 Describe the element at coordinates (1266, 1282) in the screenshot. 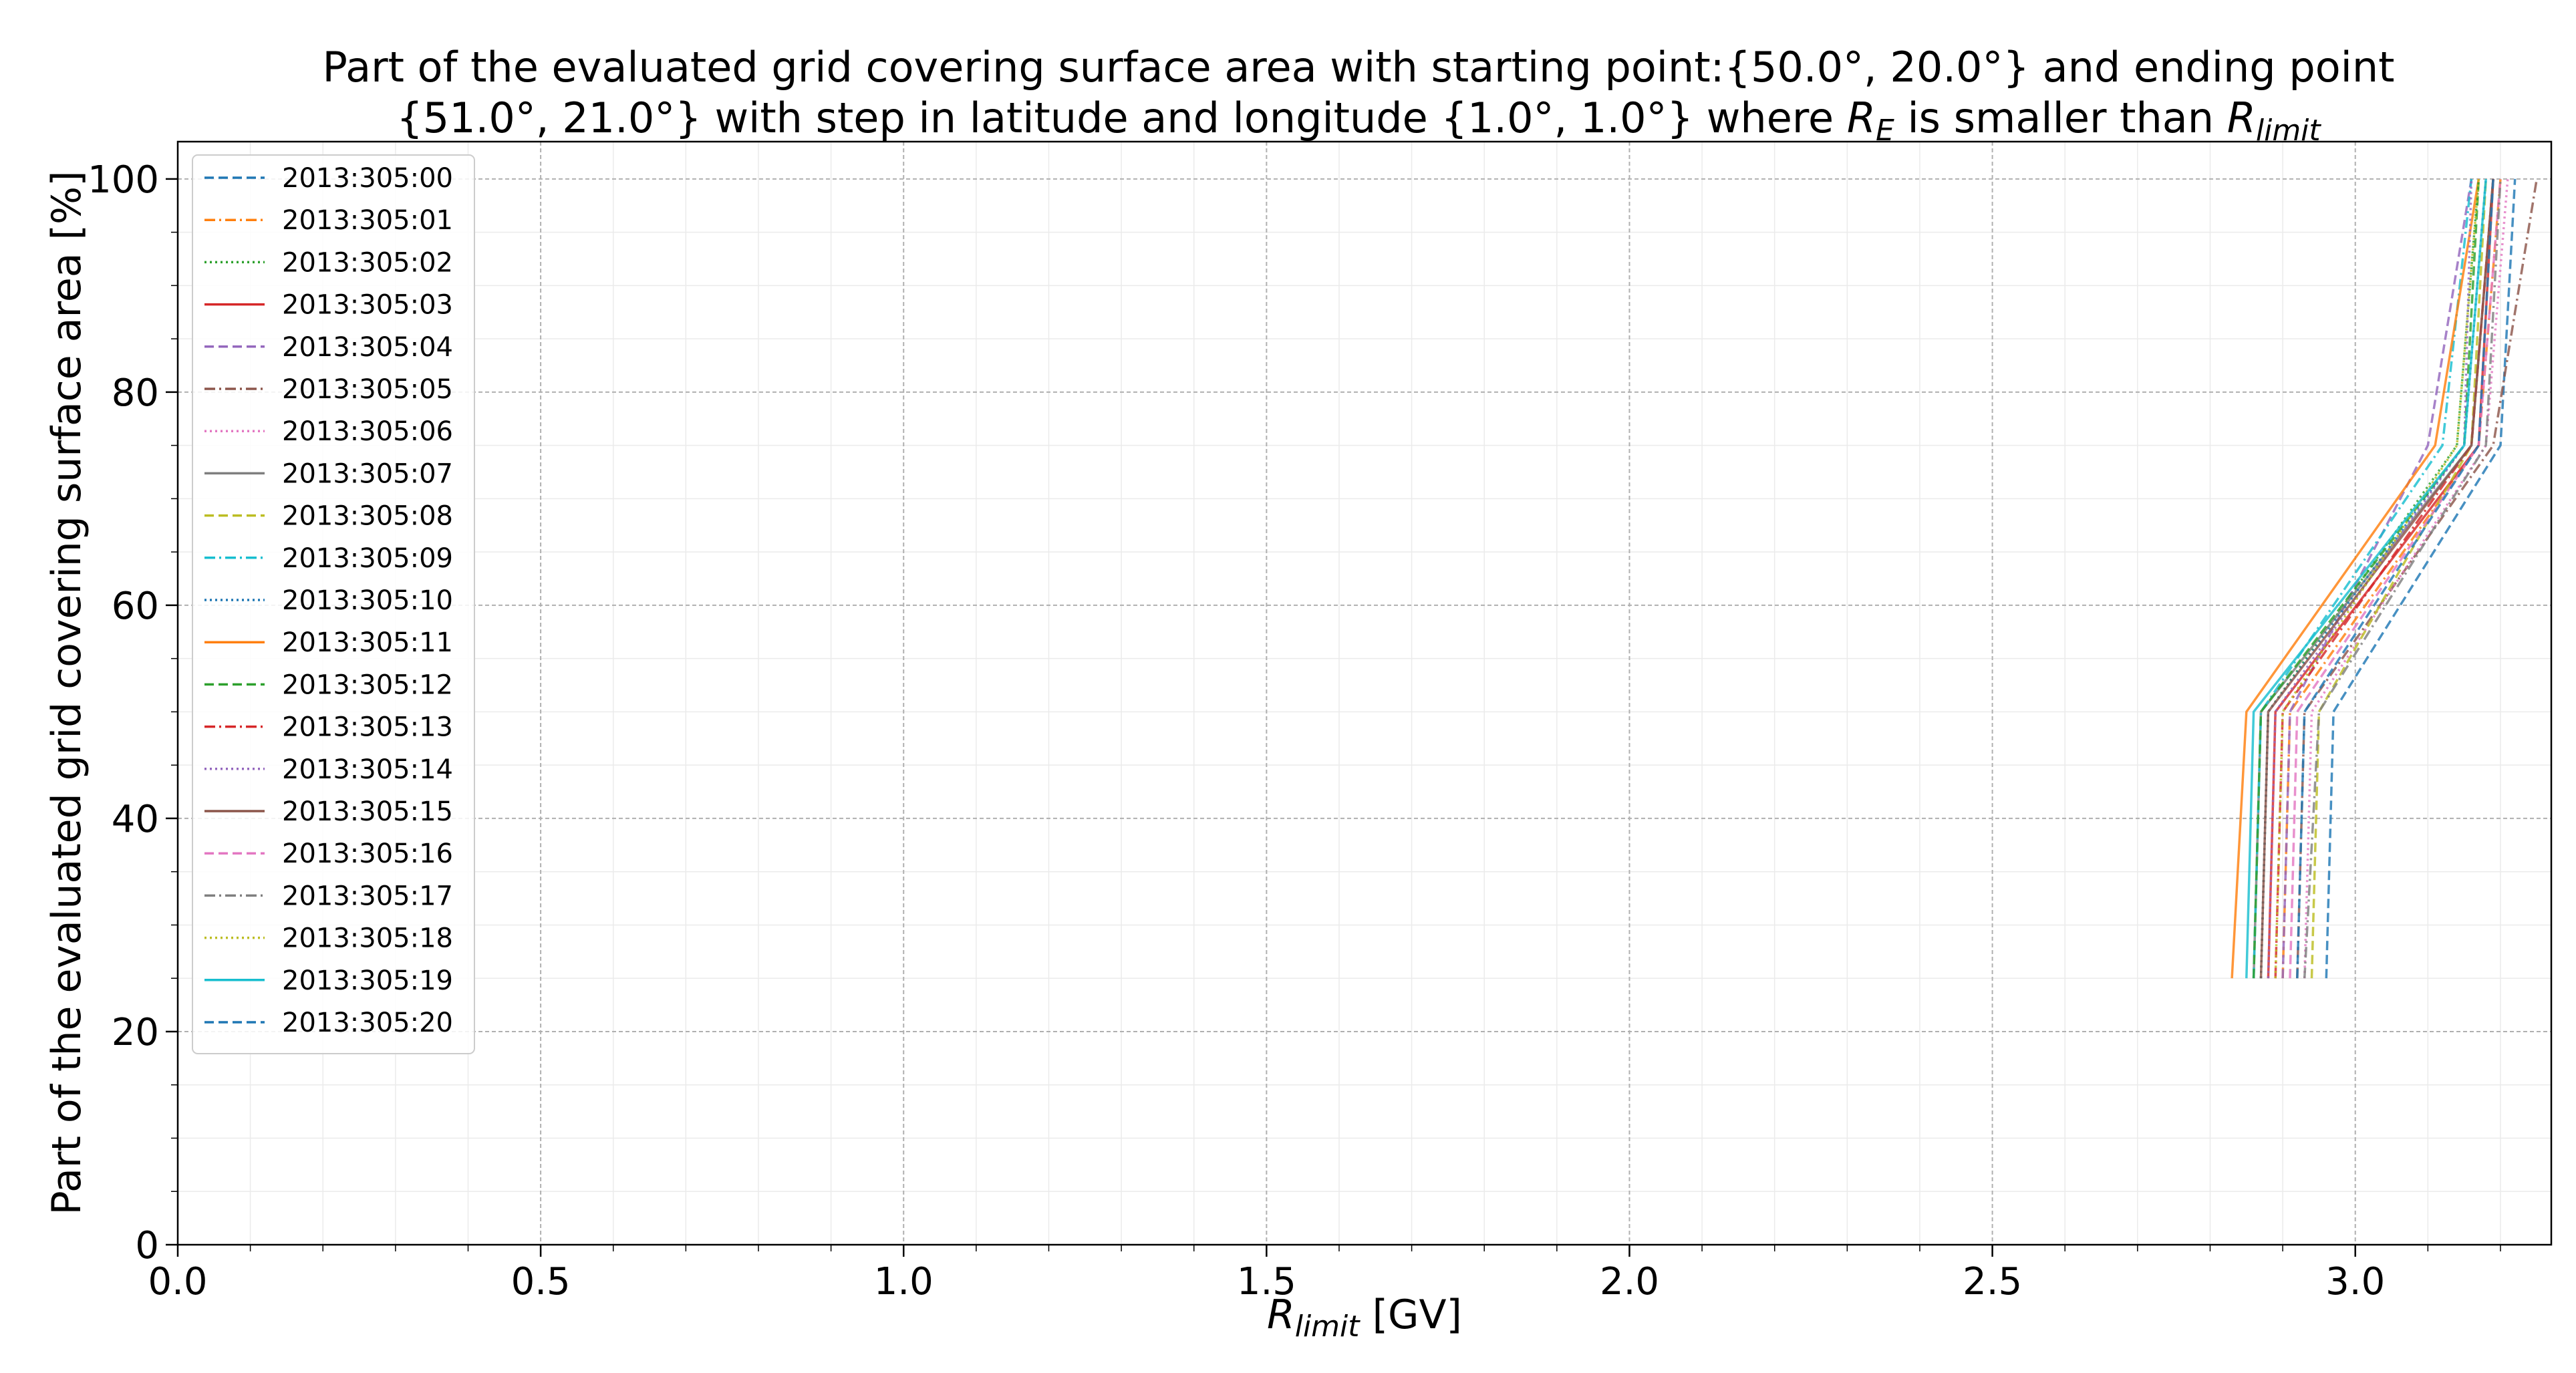

I see `x-tick-label: 1.5` at that location.